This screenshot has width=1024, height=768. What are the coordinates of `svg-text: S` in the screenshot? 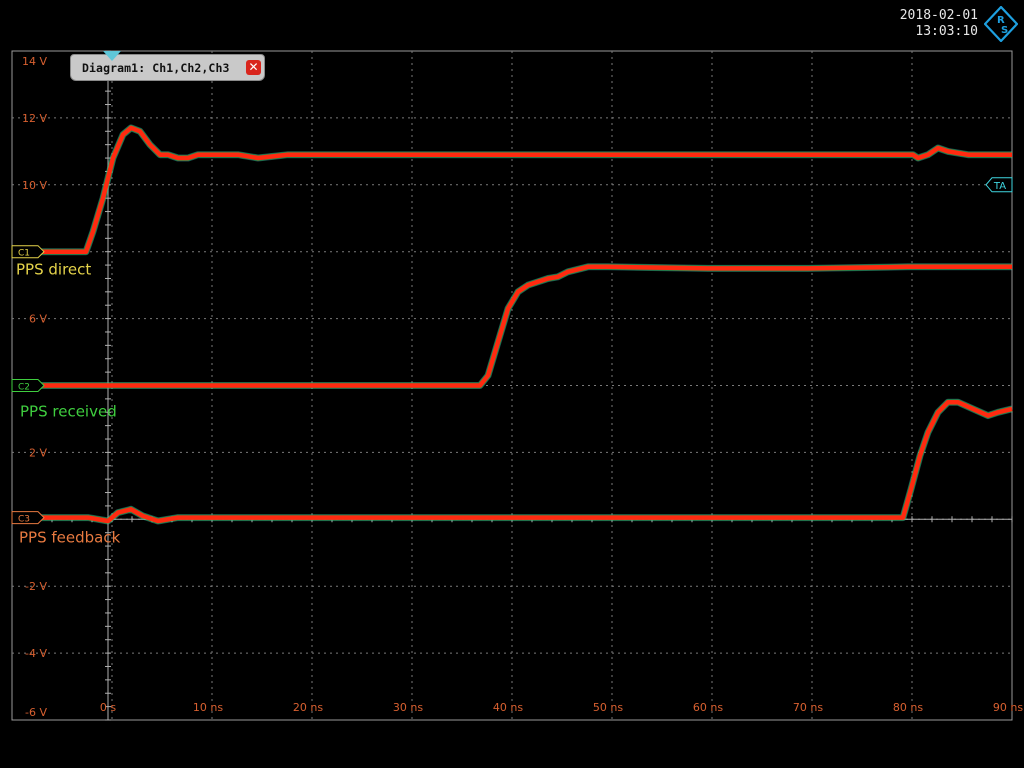 It's located at (1004, 30).